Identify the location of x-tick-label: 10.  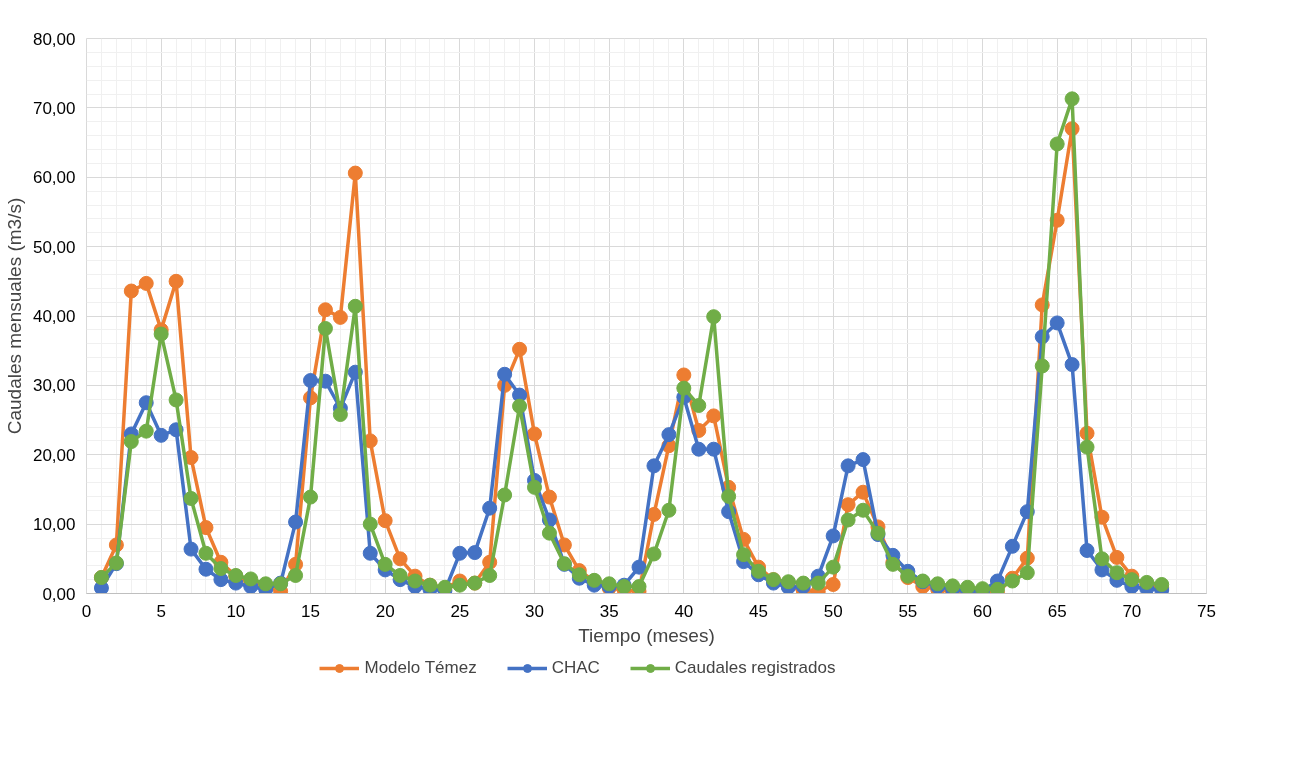
(236, 611).